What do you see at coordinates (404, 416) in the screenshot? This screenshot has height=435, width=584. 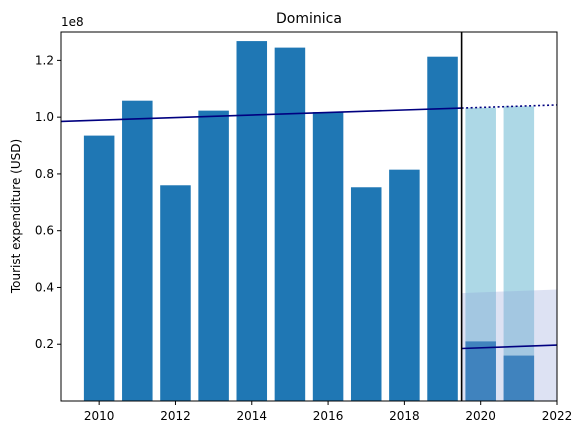 I see `x-tick-label: 2018` at bounding box center [404, 416].